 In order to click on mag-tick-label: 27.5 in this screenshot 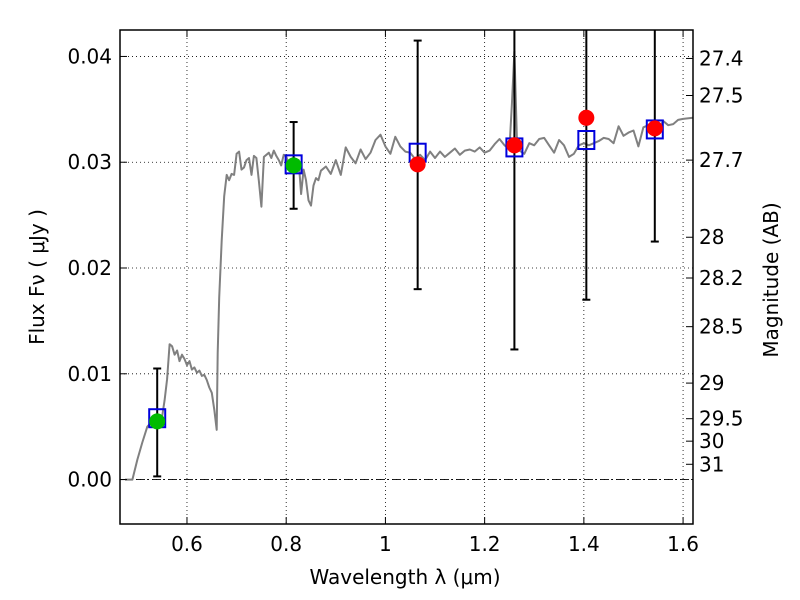, I will do `click(721, 96)`.